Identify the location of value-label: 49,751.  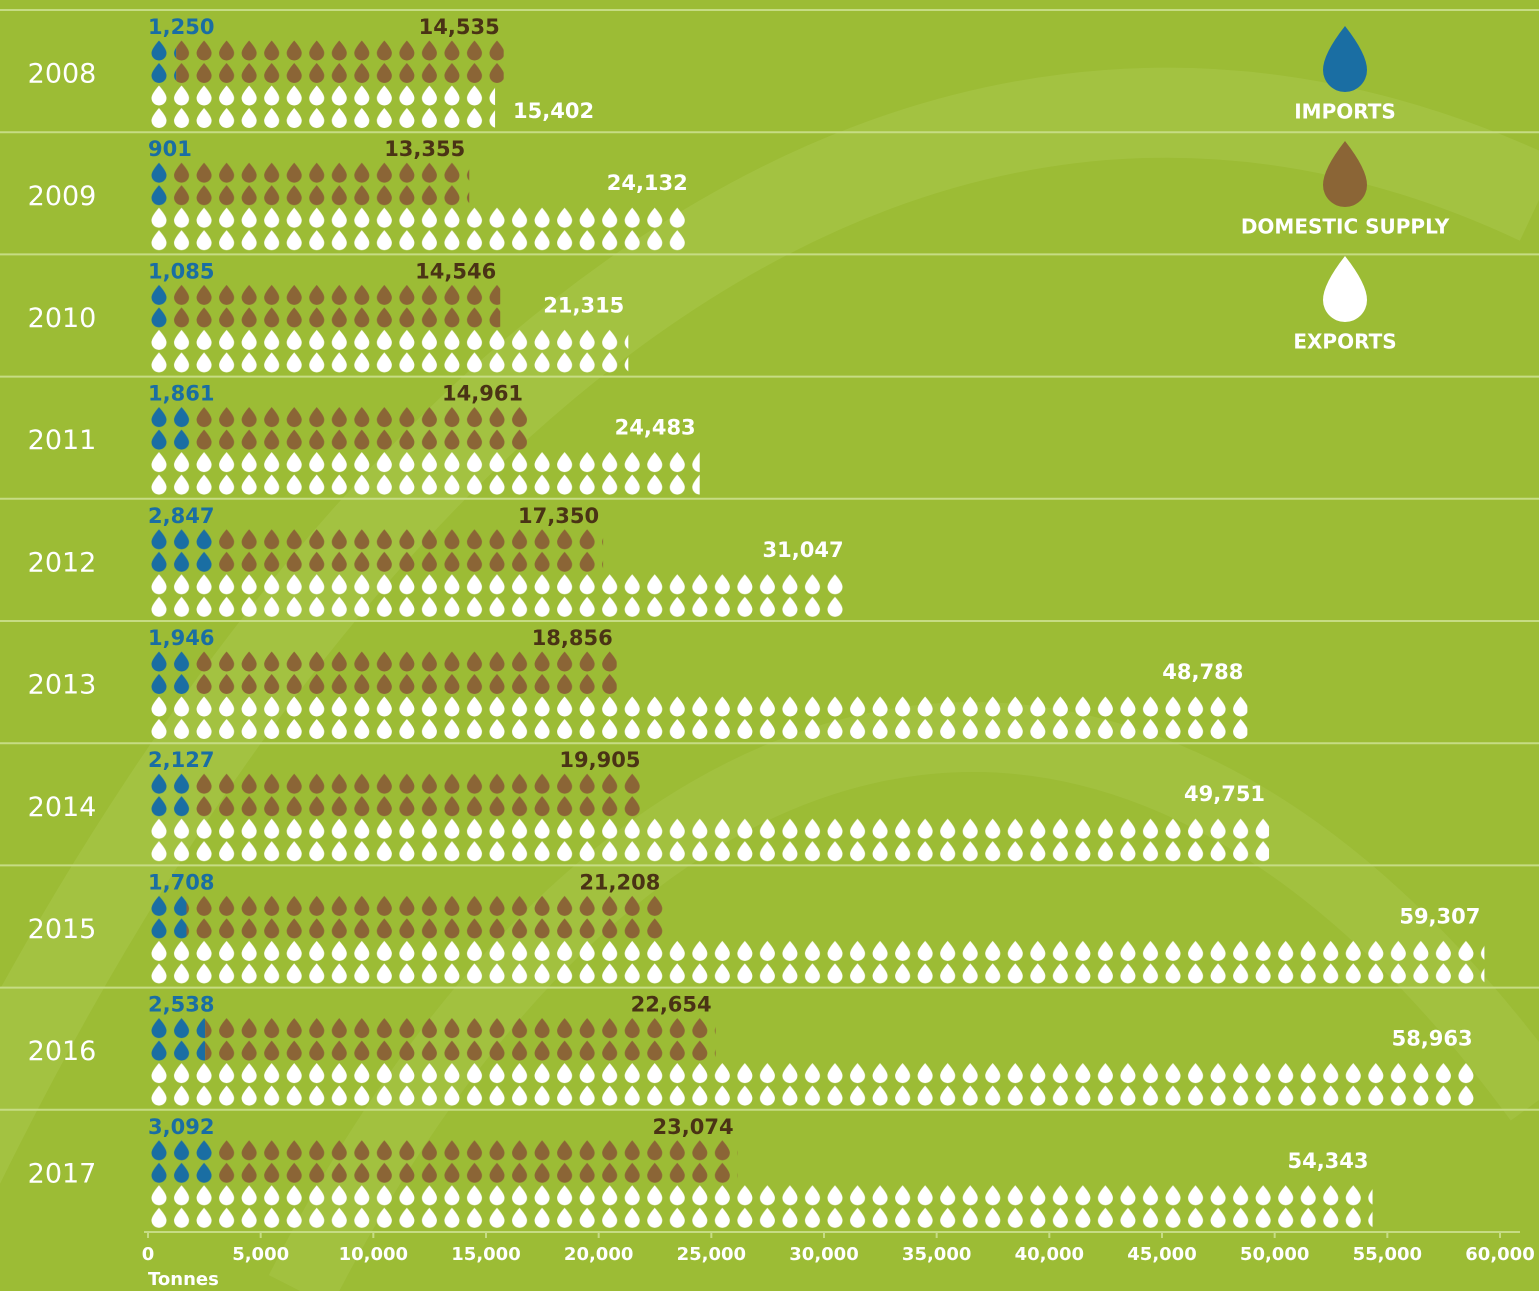
(1224, 794).